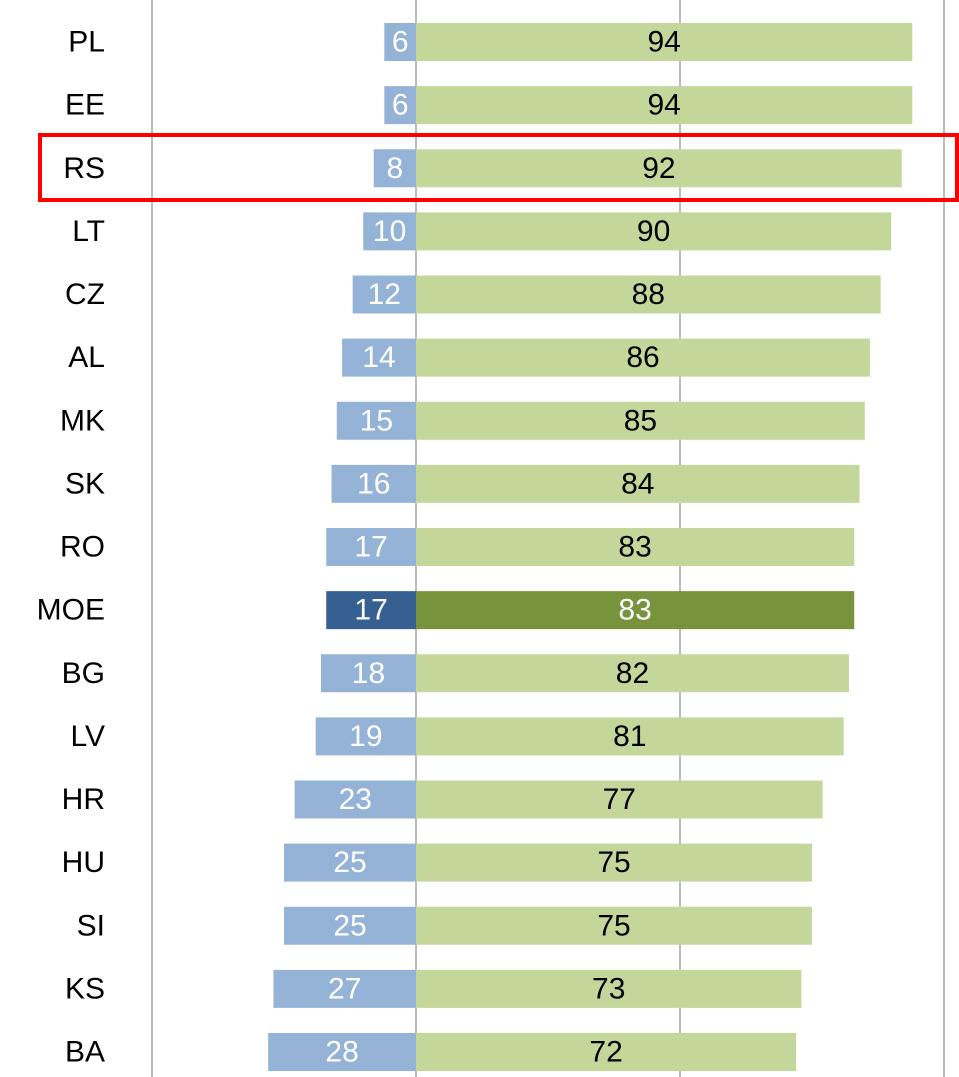 This screenshot has width=959, height=1077. I want to click on value-label: 18, so click(368, 673).